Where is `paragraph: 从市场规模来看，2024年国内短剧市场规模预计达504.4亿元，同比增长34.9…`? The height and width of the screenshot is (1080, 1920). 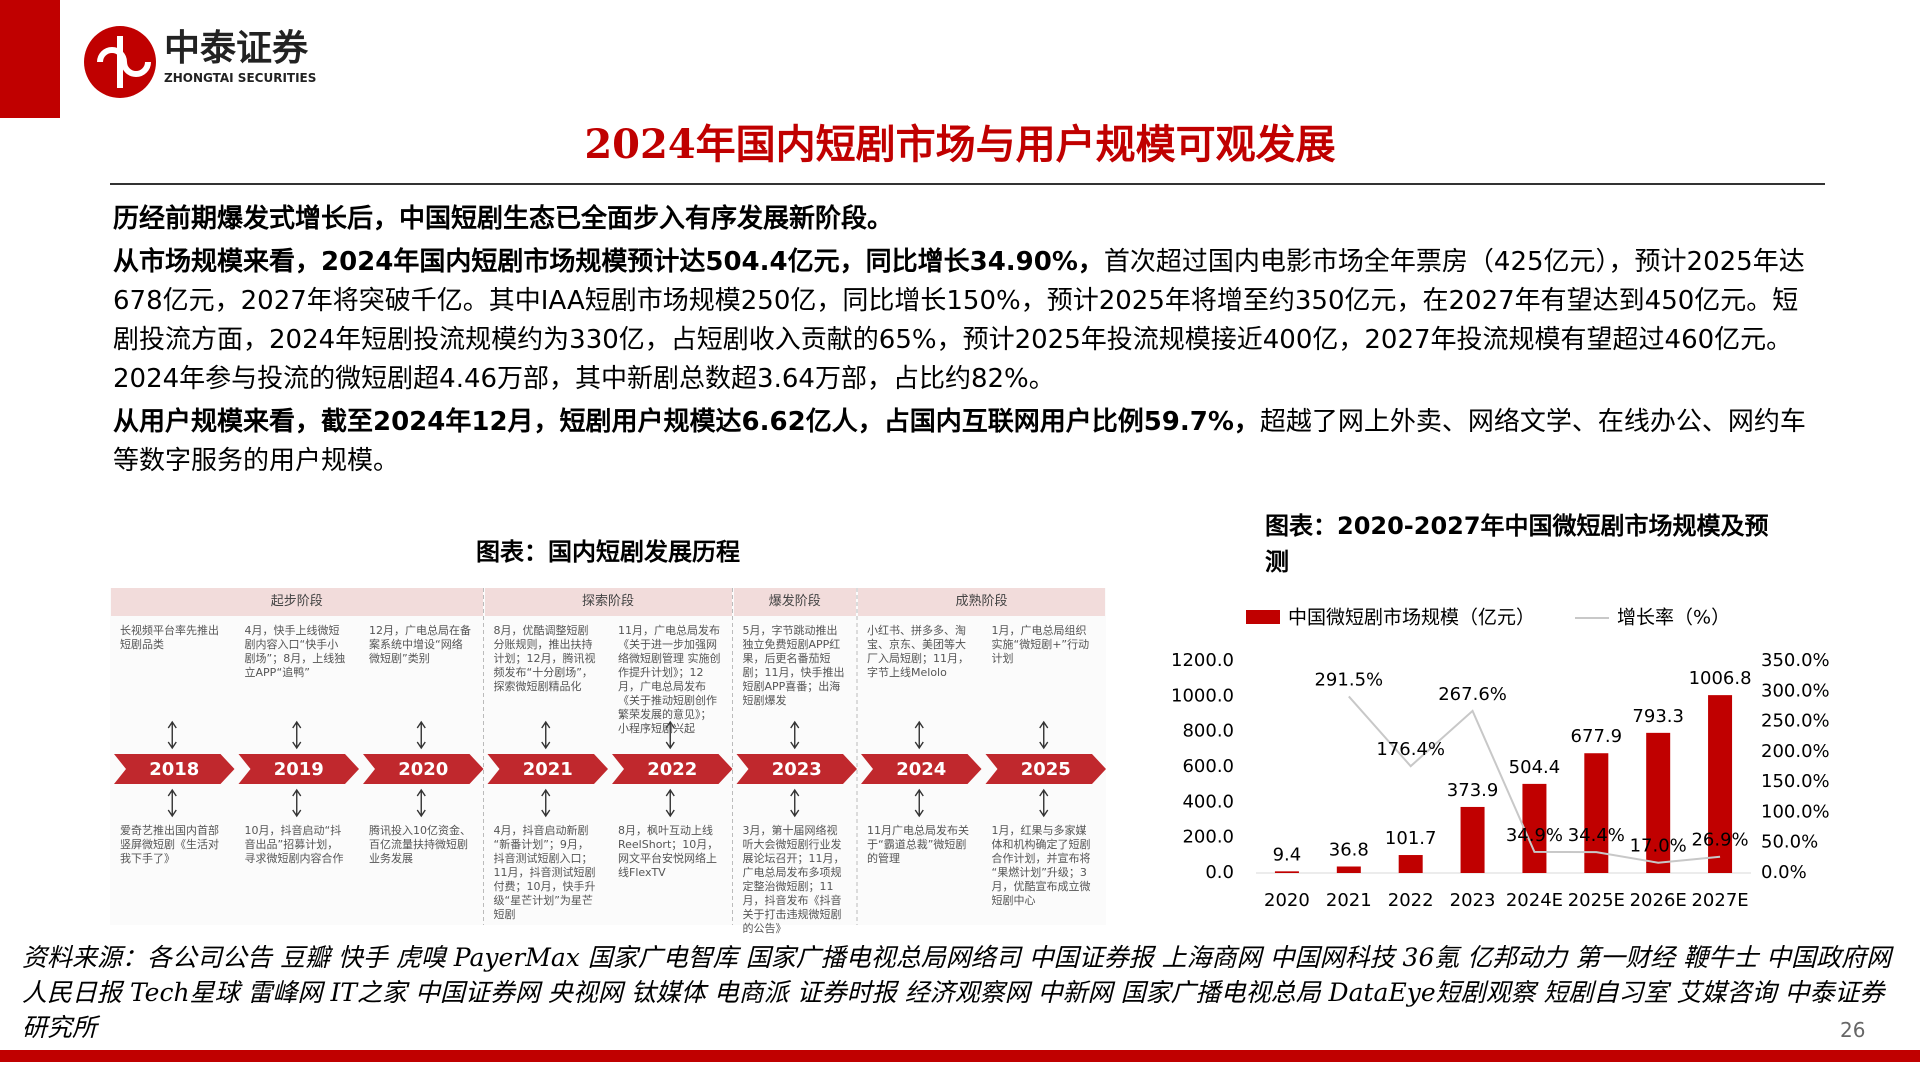 paragraph: 从市场规模来看，2024年国内短剧市场规模预计达504.4亿元，同比增长34.9… is located at coordinates (963, 321).